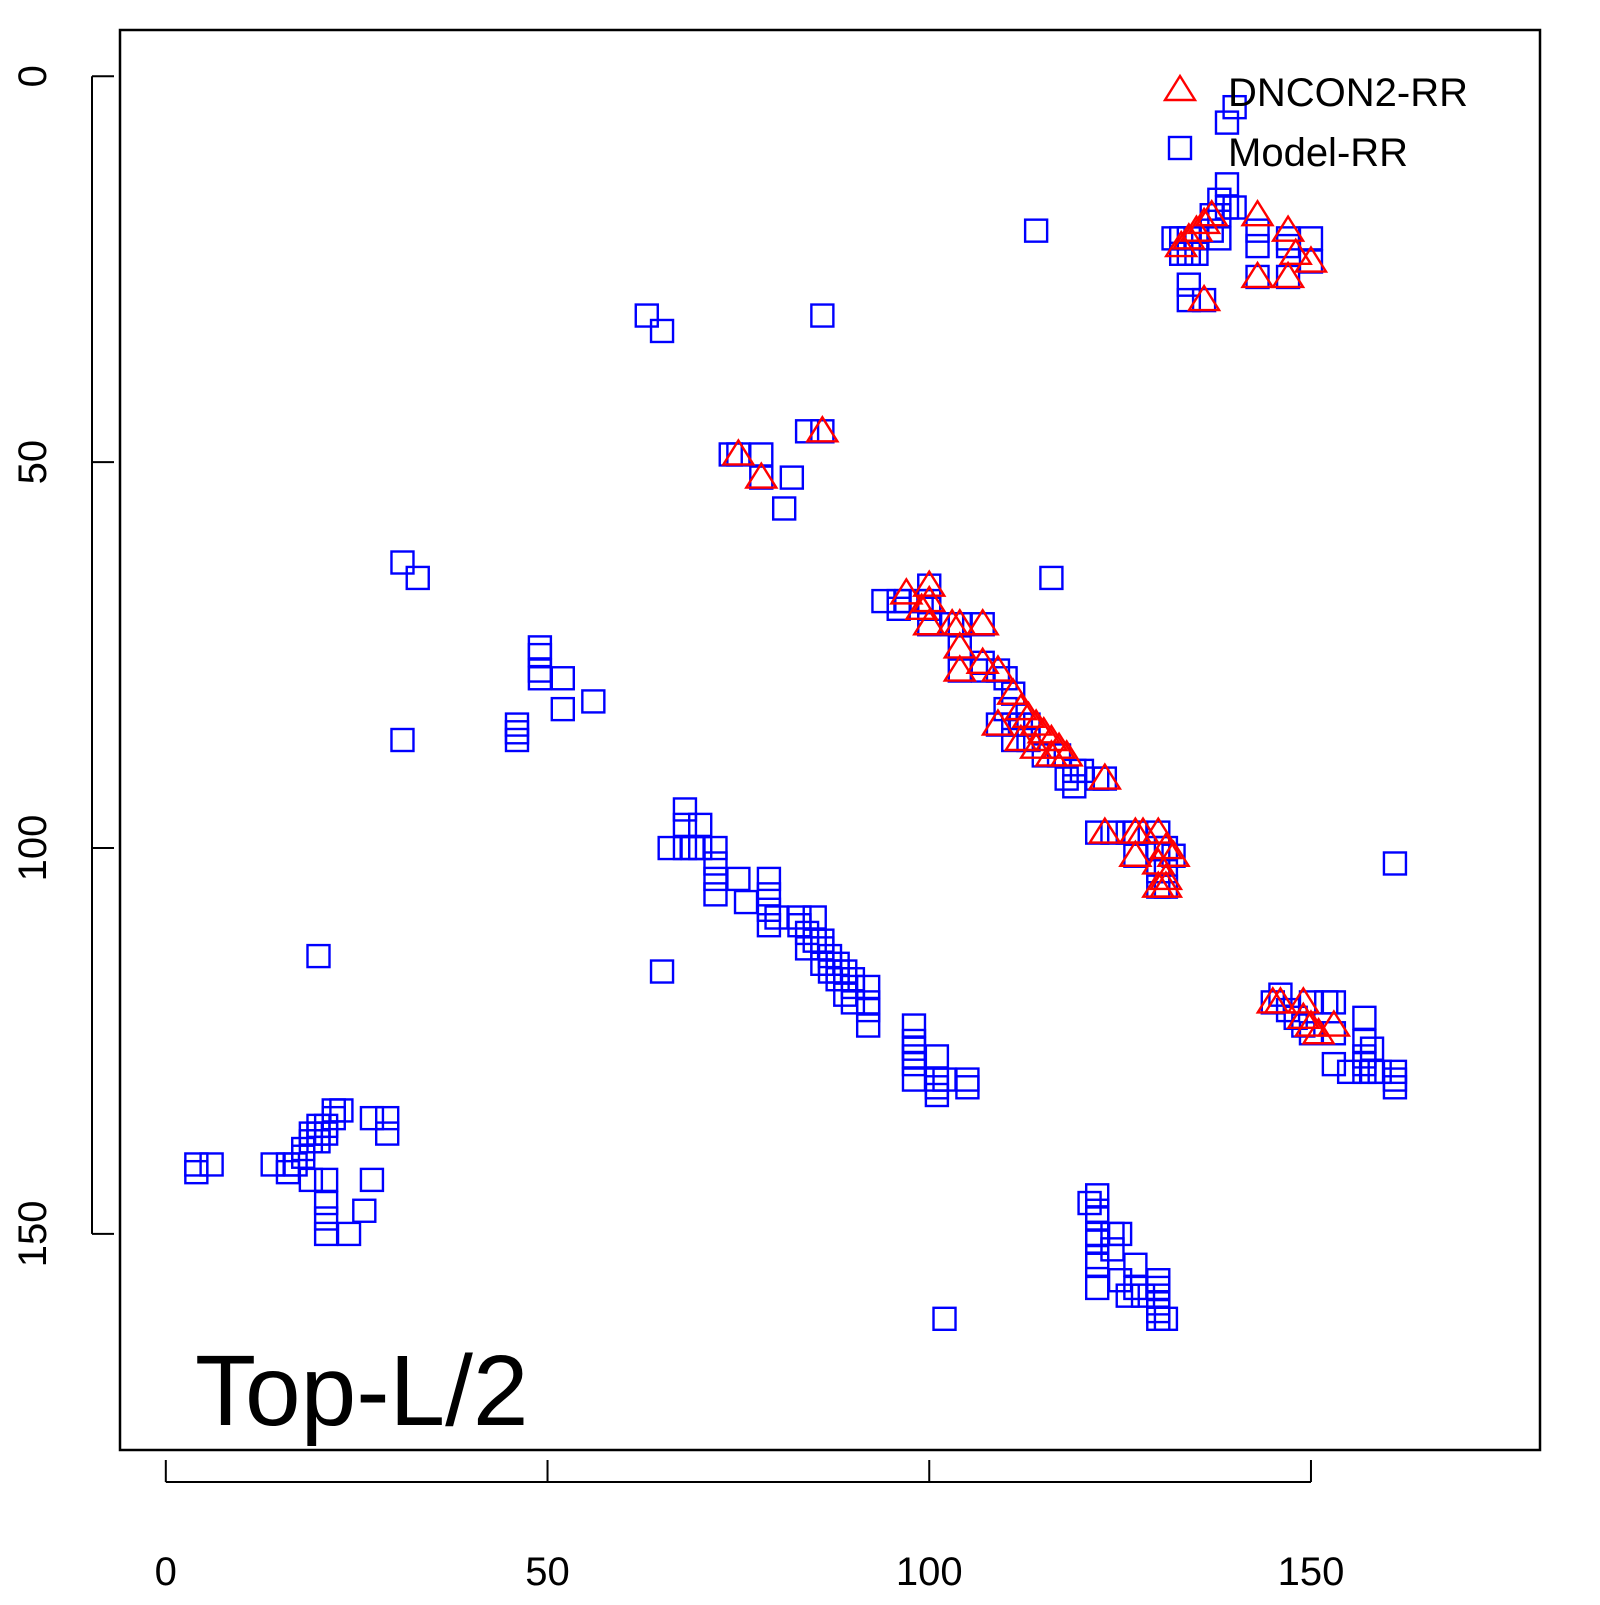 The height and width of the screenshot is (1605, 1600). What do you see at coordinates (1180, 87) in the screenshot?
I see `legend-dncon2-marker` at bounding box center [1180, 87].